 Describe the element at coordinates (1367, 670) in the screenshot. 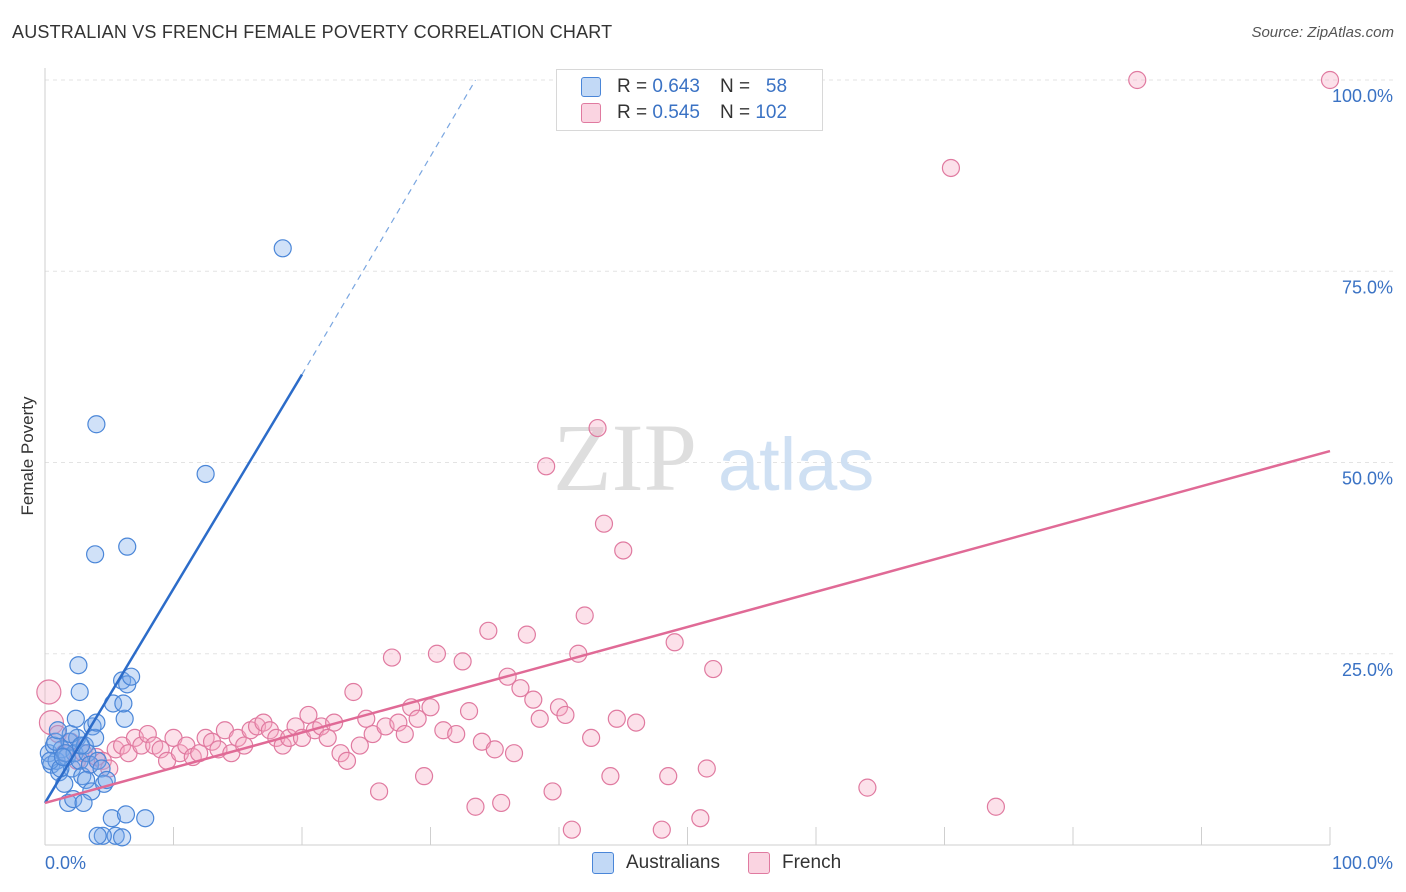

I see `y-tick-label: 25.0%` at that location.